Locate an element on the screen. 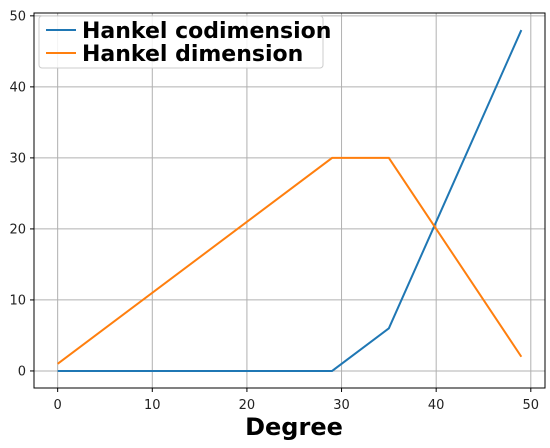  x-tick-label: 50 is located at coordinates (531, 405).